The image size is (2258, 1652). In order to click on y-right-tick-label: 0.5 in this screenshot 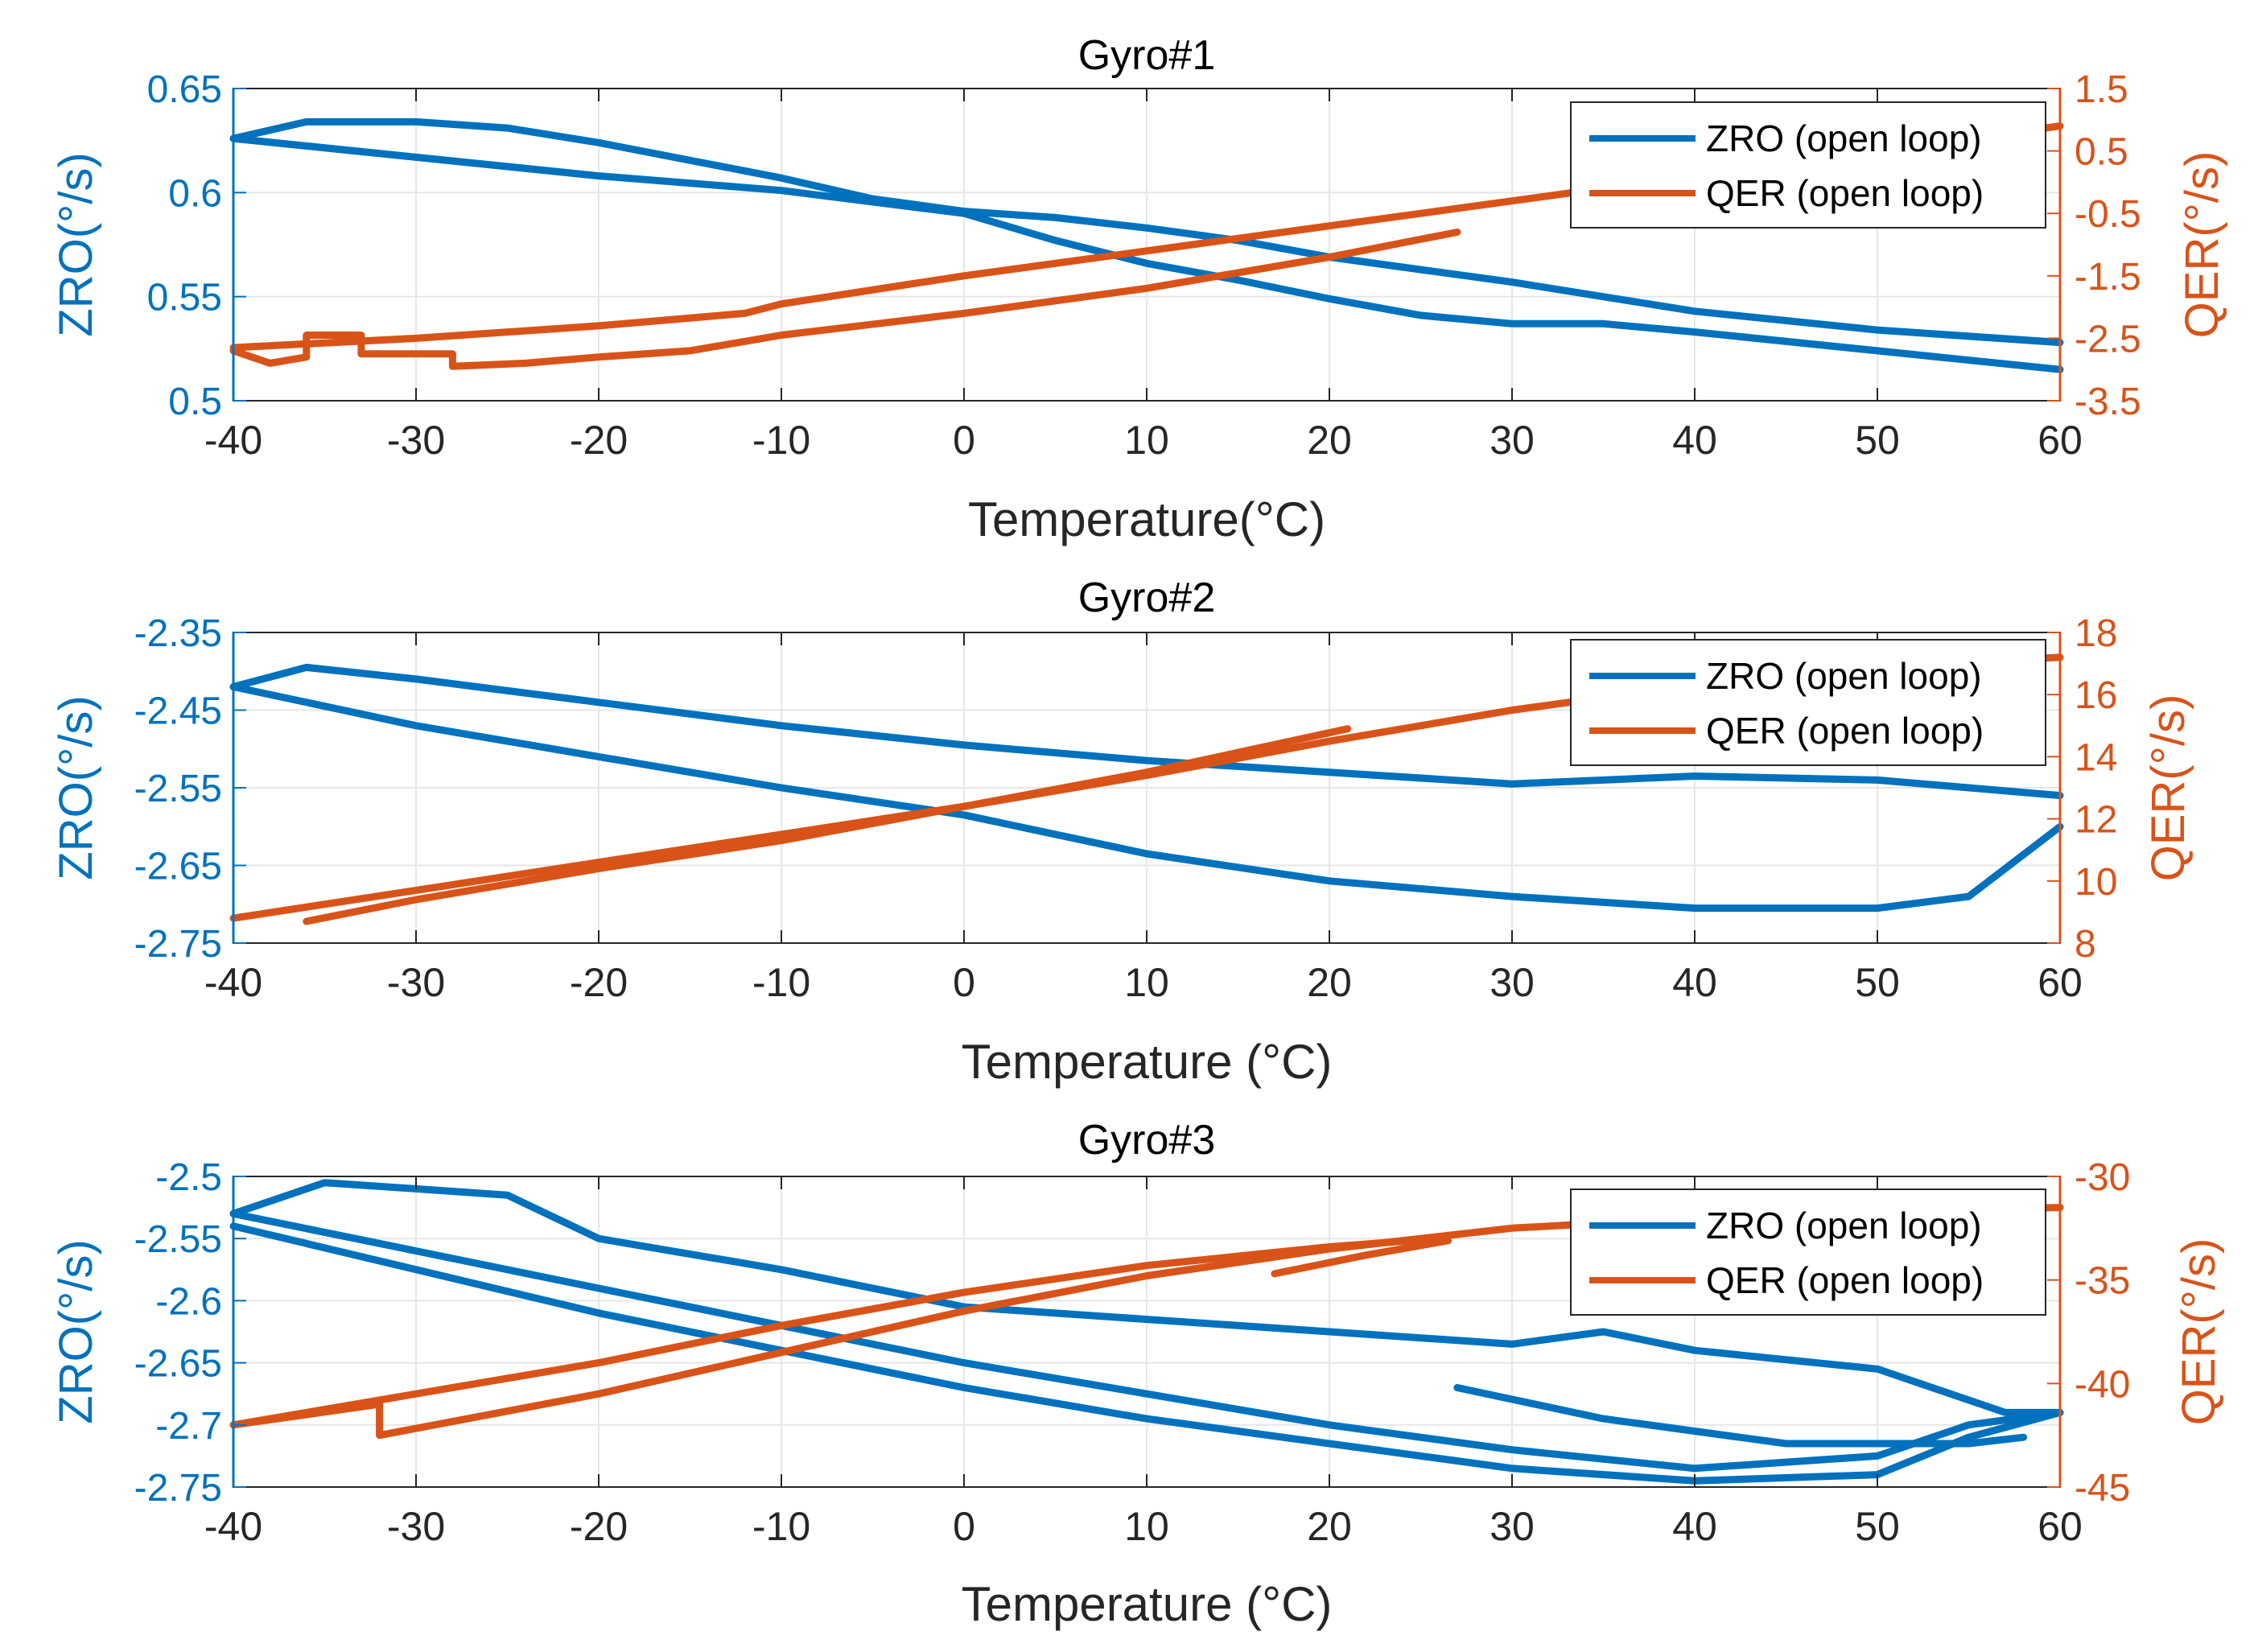, I will do `click(2102, 152)`.